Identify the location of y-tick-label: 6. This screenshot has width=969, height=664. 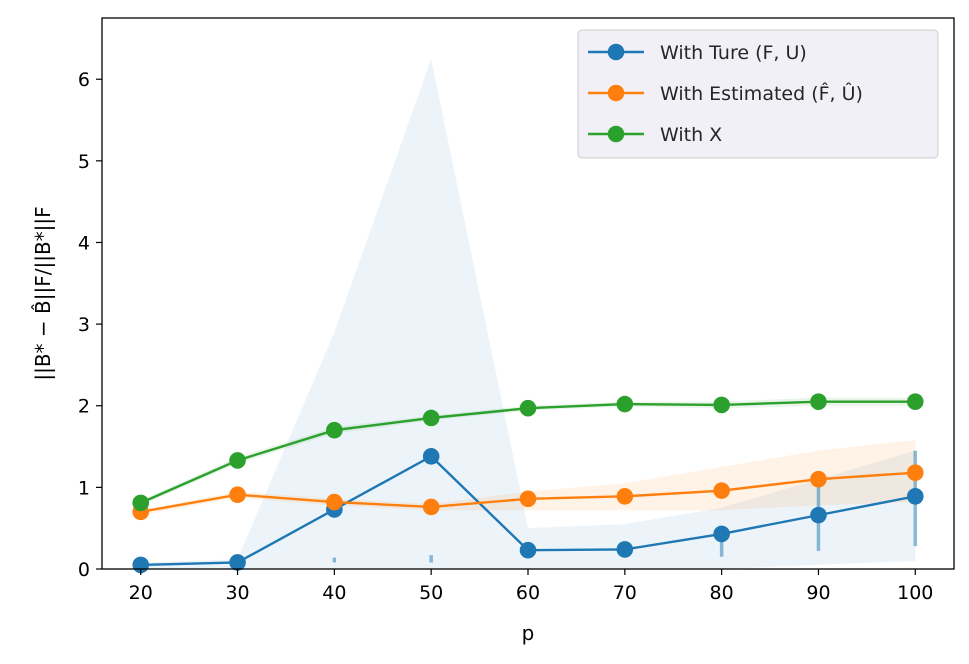
(84, 80).